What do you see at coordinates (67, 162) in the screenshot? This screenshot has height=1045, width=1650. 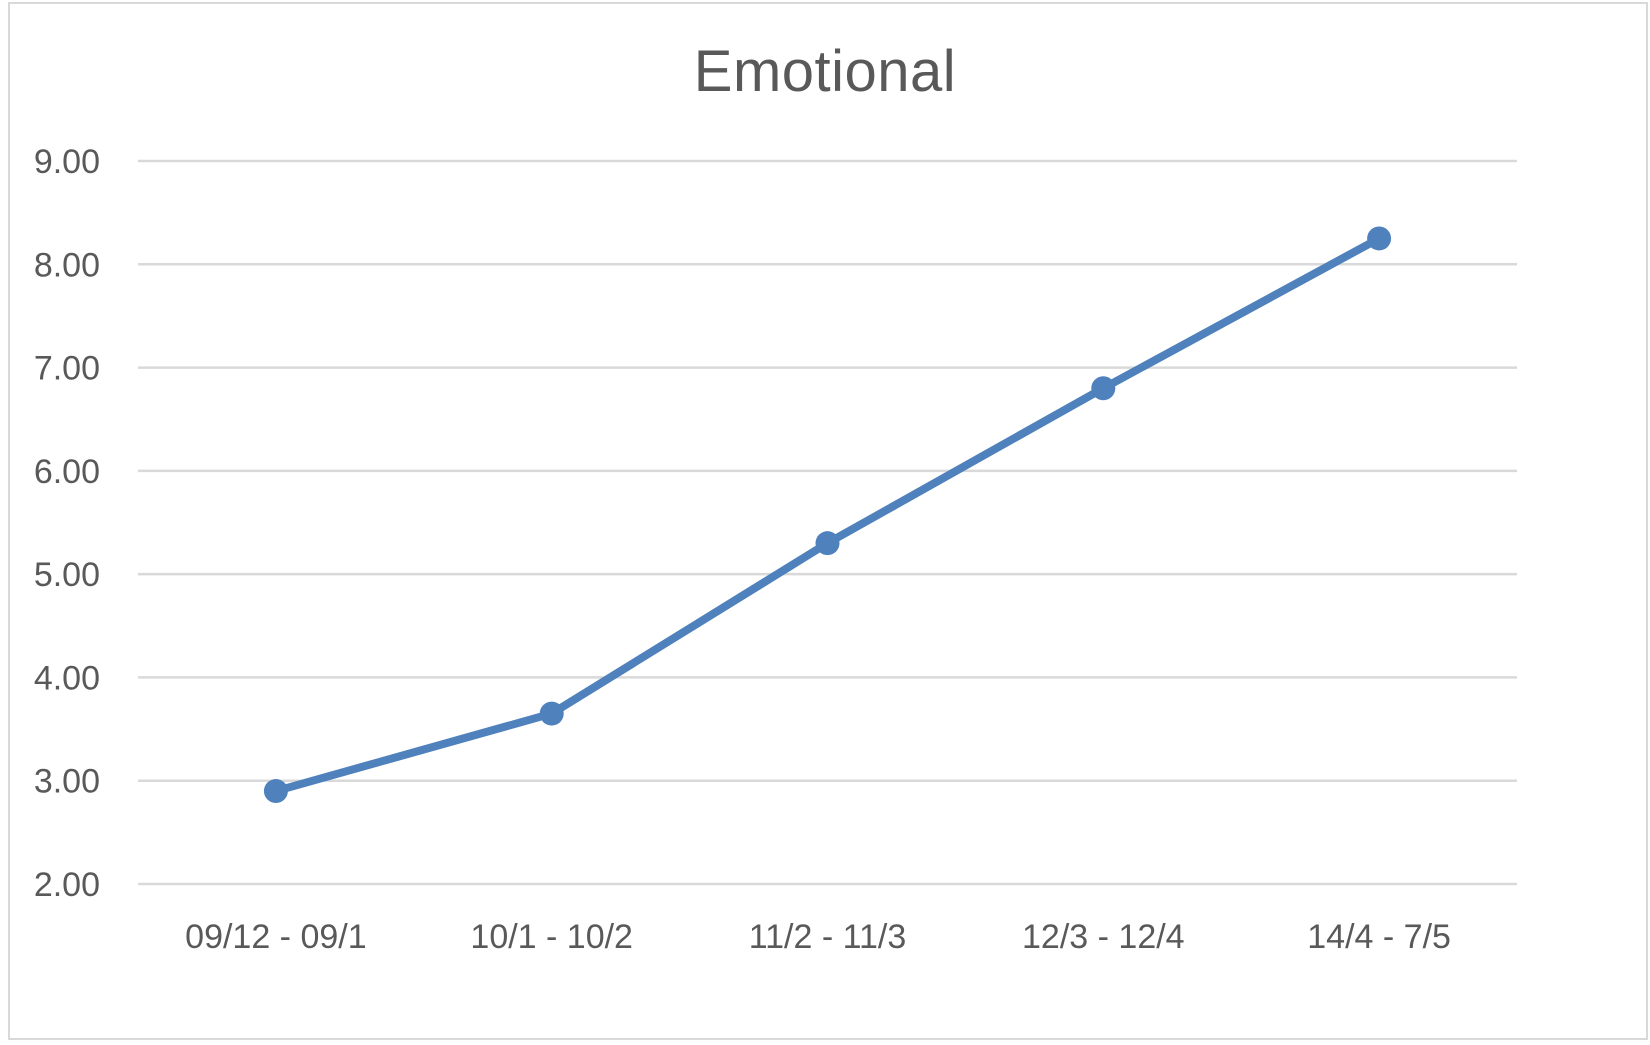 I see `y-tick-label: 9.00` at bounding box center [67, 162].